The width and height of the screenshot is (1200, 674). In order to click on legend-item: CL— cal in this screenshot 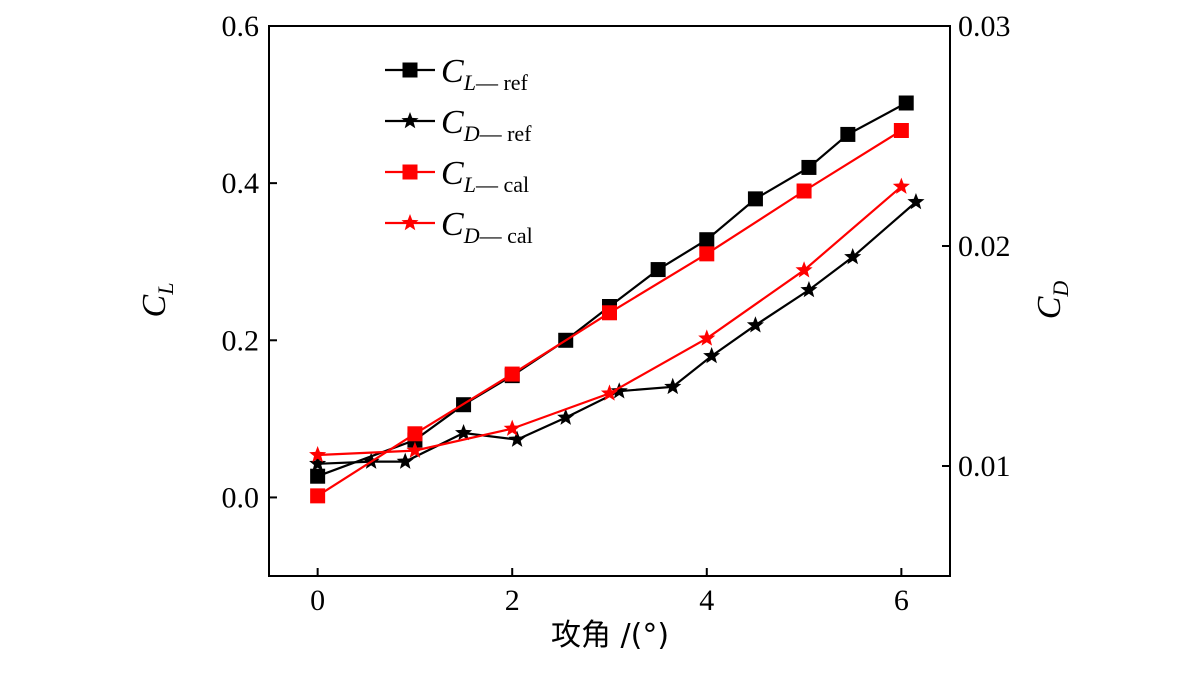, I will do `click(457, 176)`.